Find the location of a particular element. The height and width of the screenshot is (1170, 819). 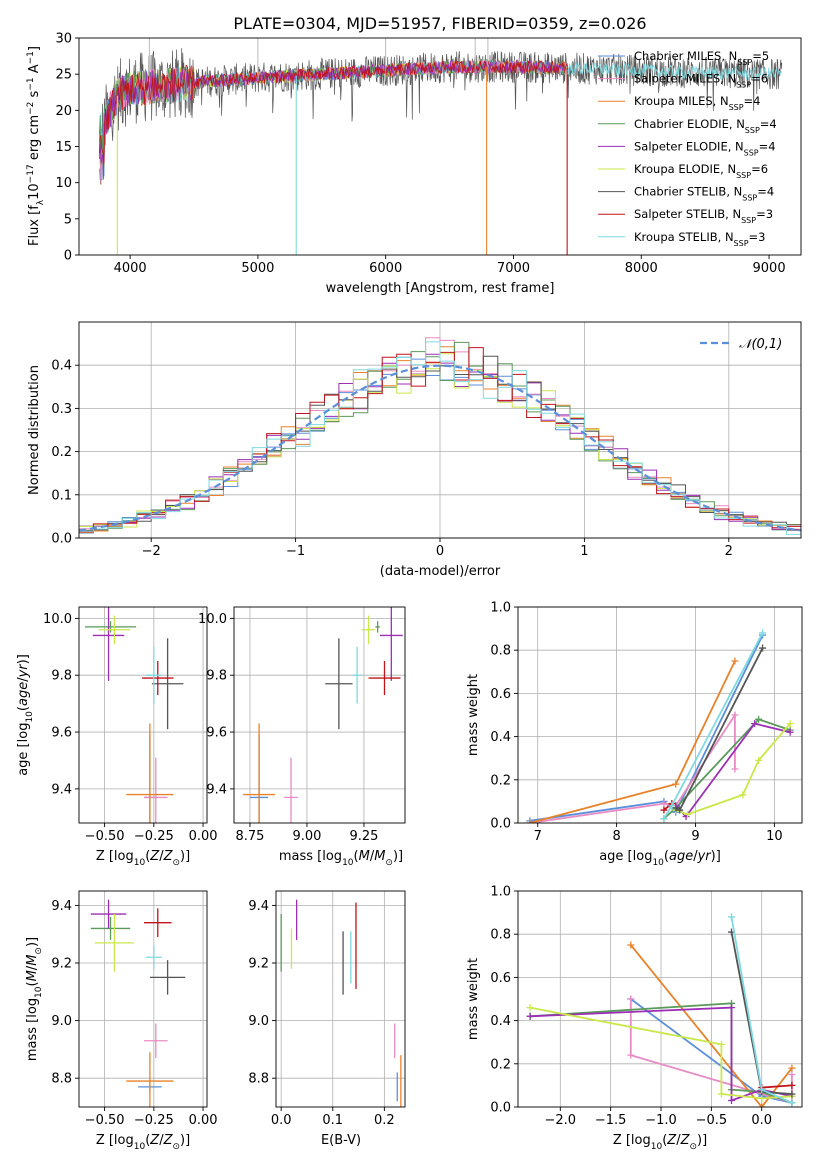

y-tick-label: 0.0 is located at coordinates (61, 539).